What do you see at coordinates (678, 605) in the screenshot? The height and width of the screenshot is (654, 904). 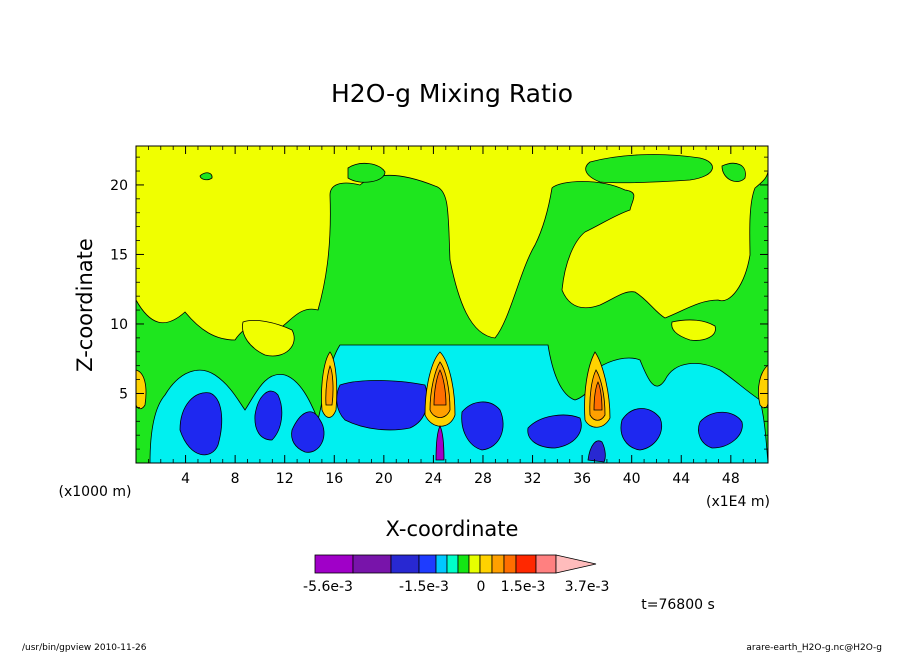 I see `timestamp-label: t=76800 s` at bounding box center [678, 605].